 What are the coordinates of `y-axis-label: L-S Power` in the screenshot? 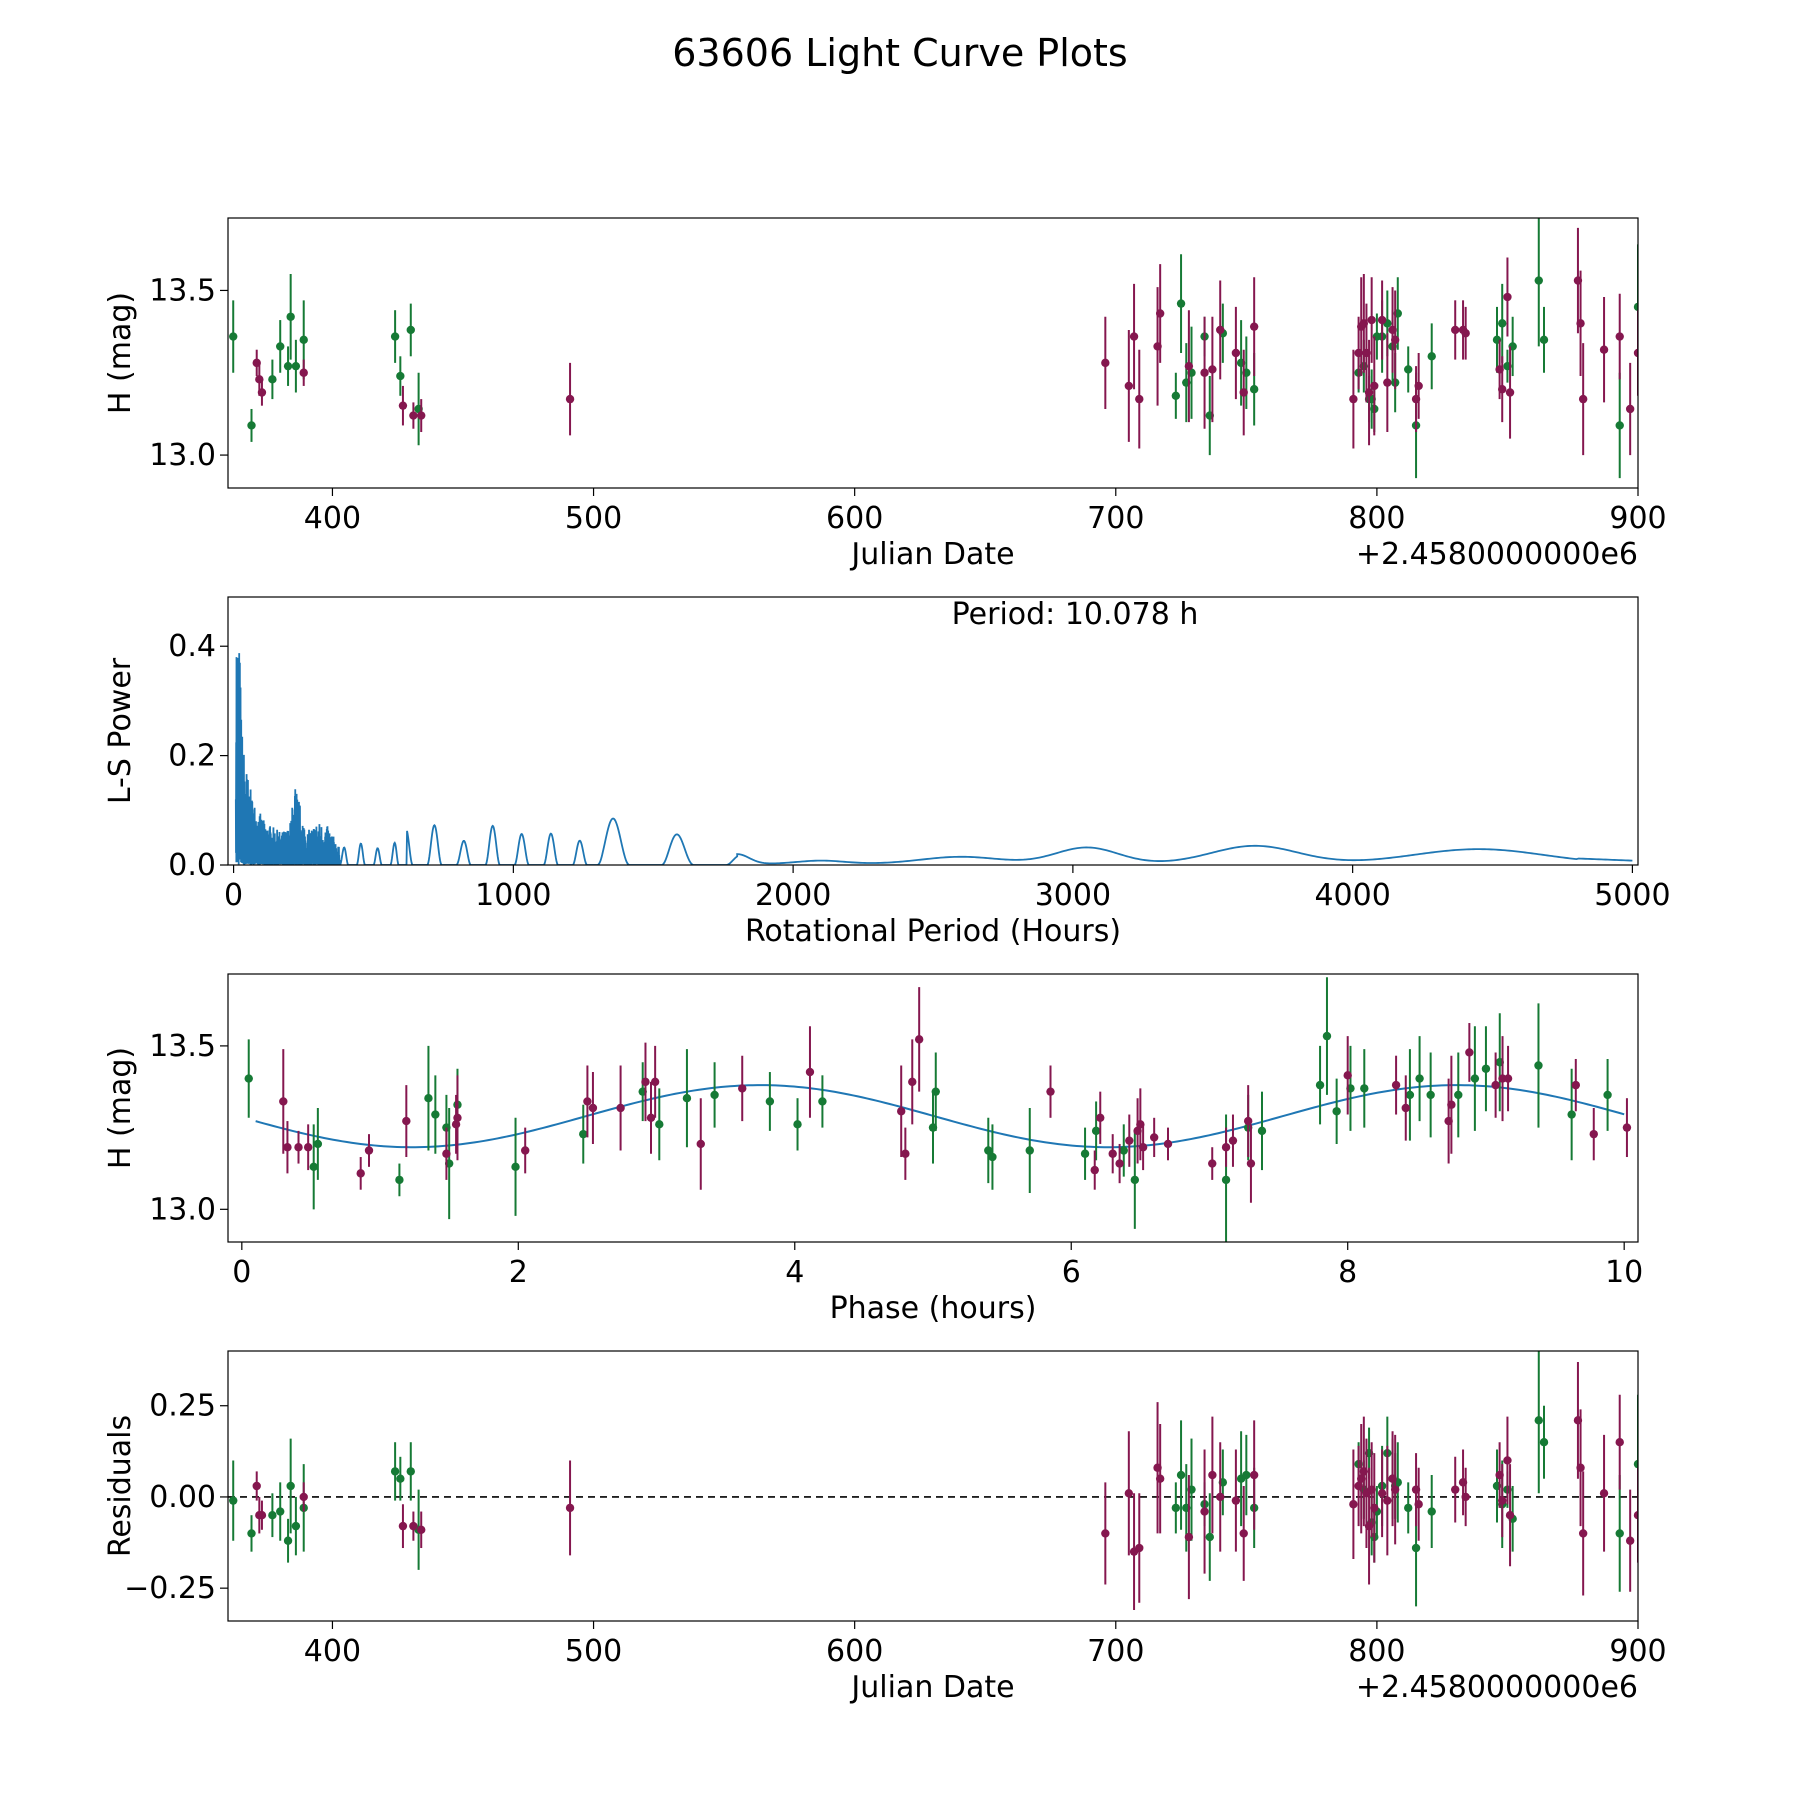 It's located at (120, 730).